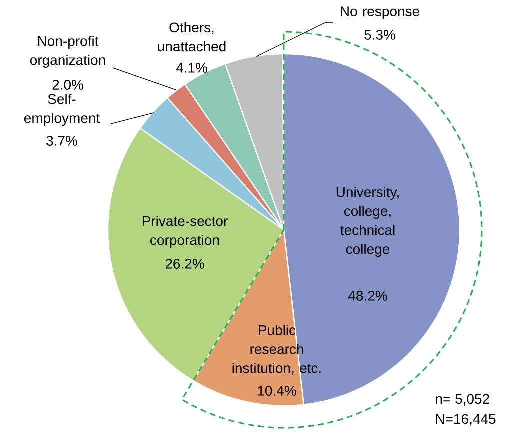 Image resolution: width=512 pixels, height=434 pixels. What do you see at coordinates (367, 222) in the screenshot?
I see `slice-label: University, college, technical college` at bounding box center [367, 222].